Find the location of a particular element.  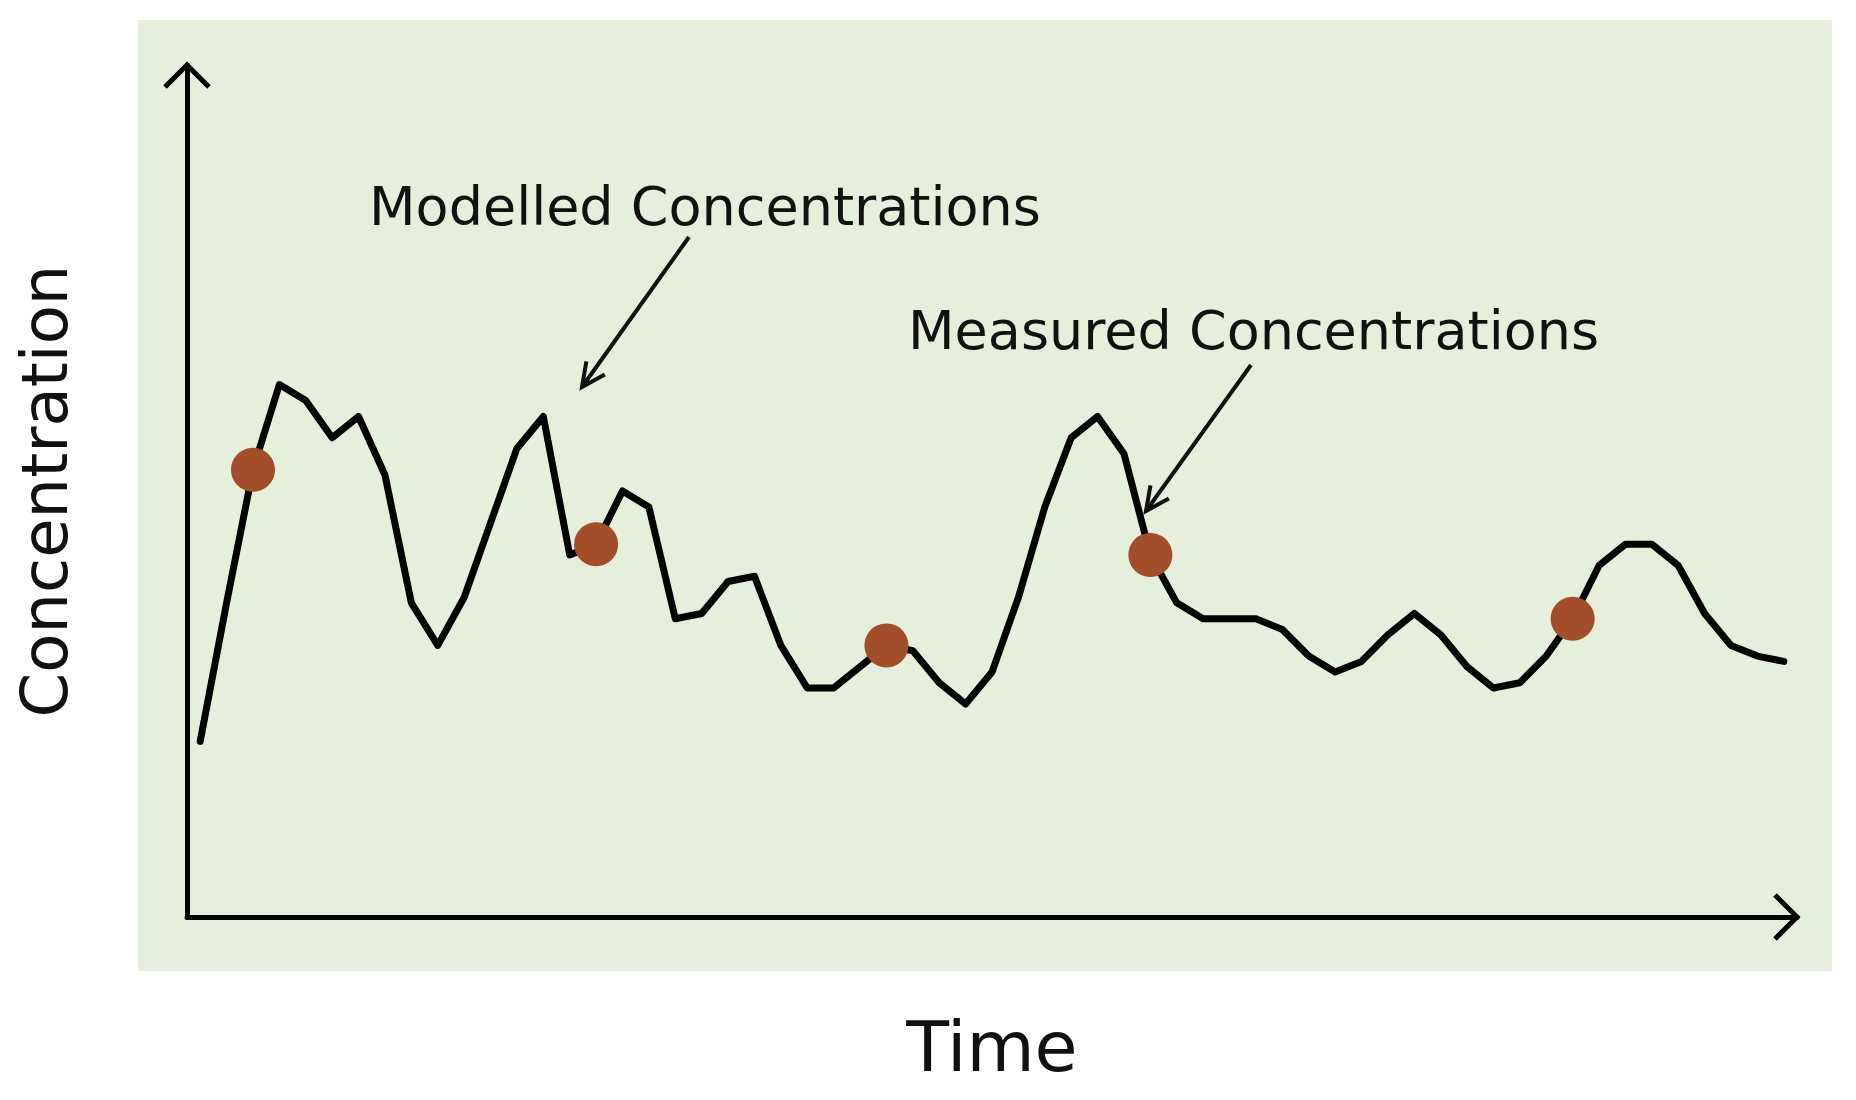

y-axis-title: Concentration is located at coordinates (45, 491).